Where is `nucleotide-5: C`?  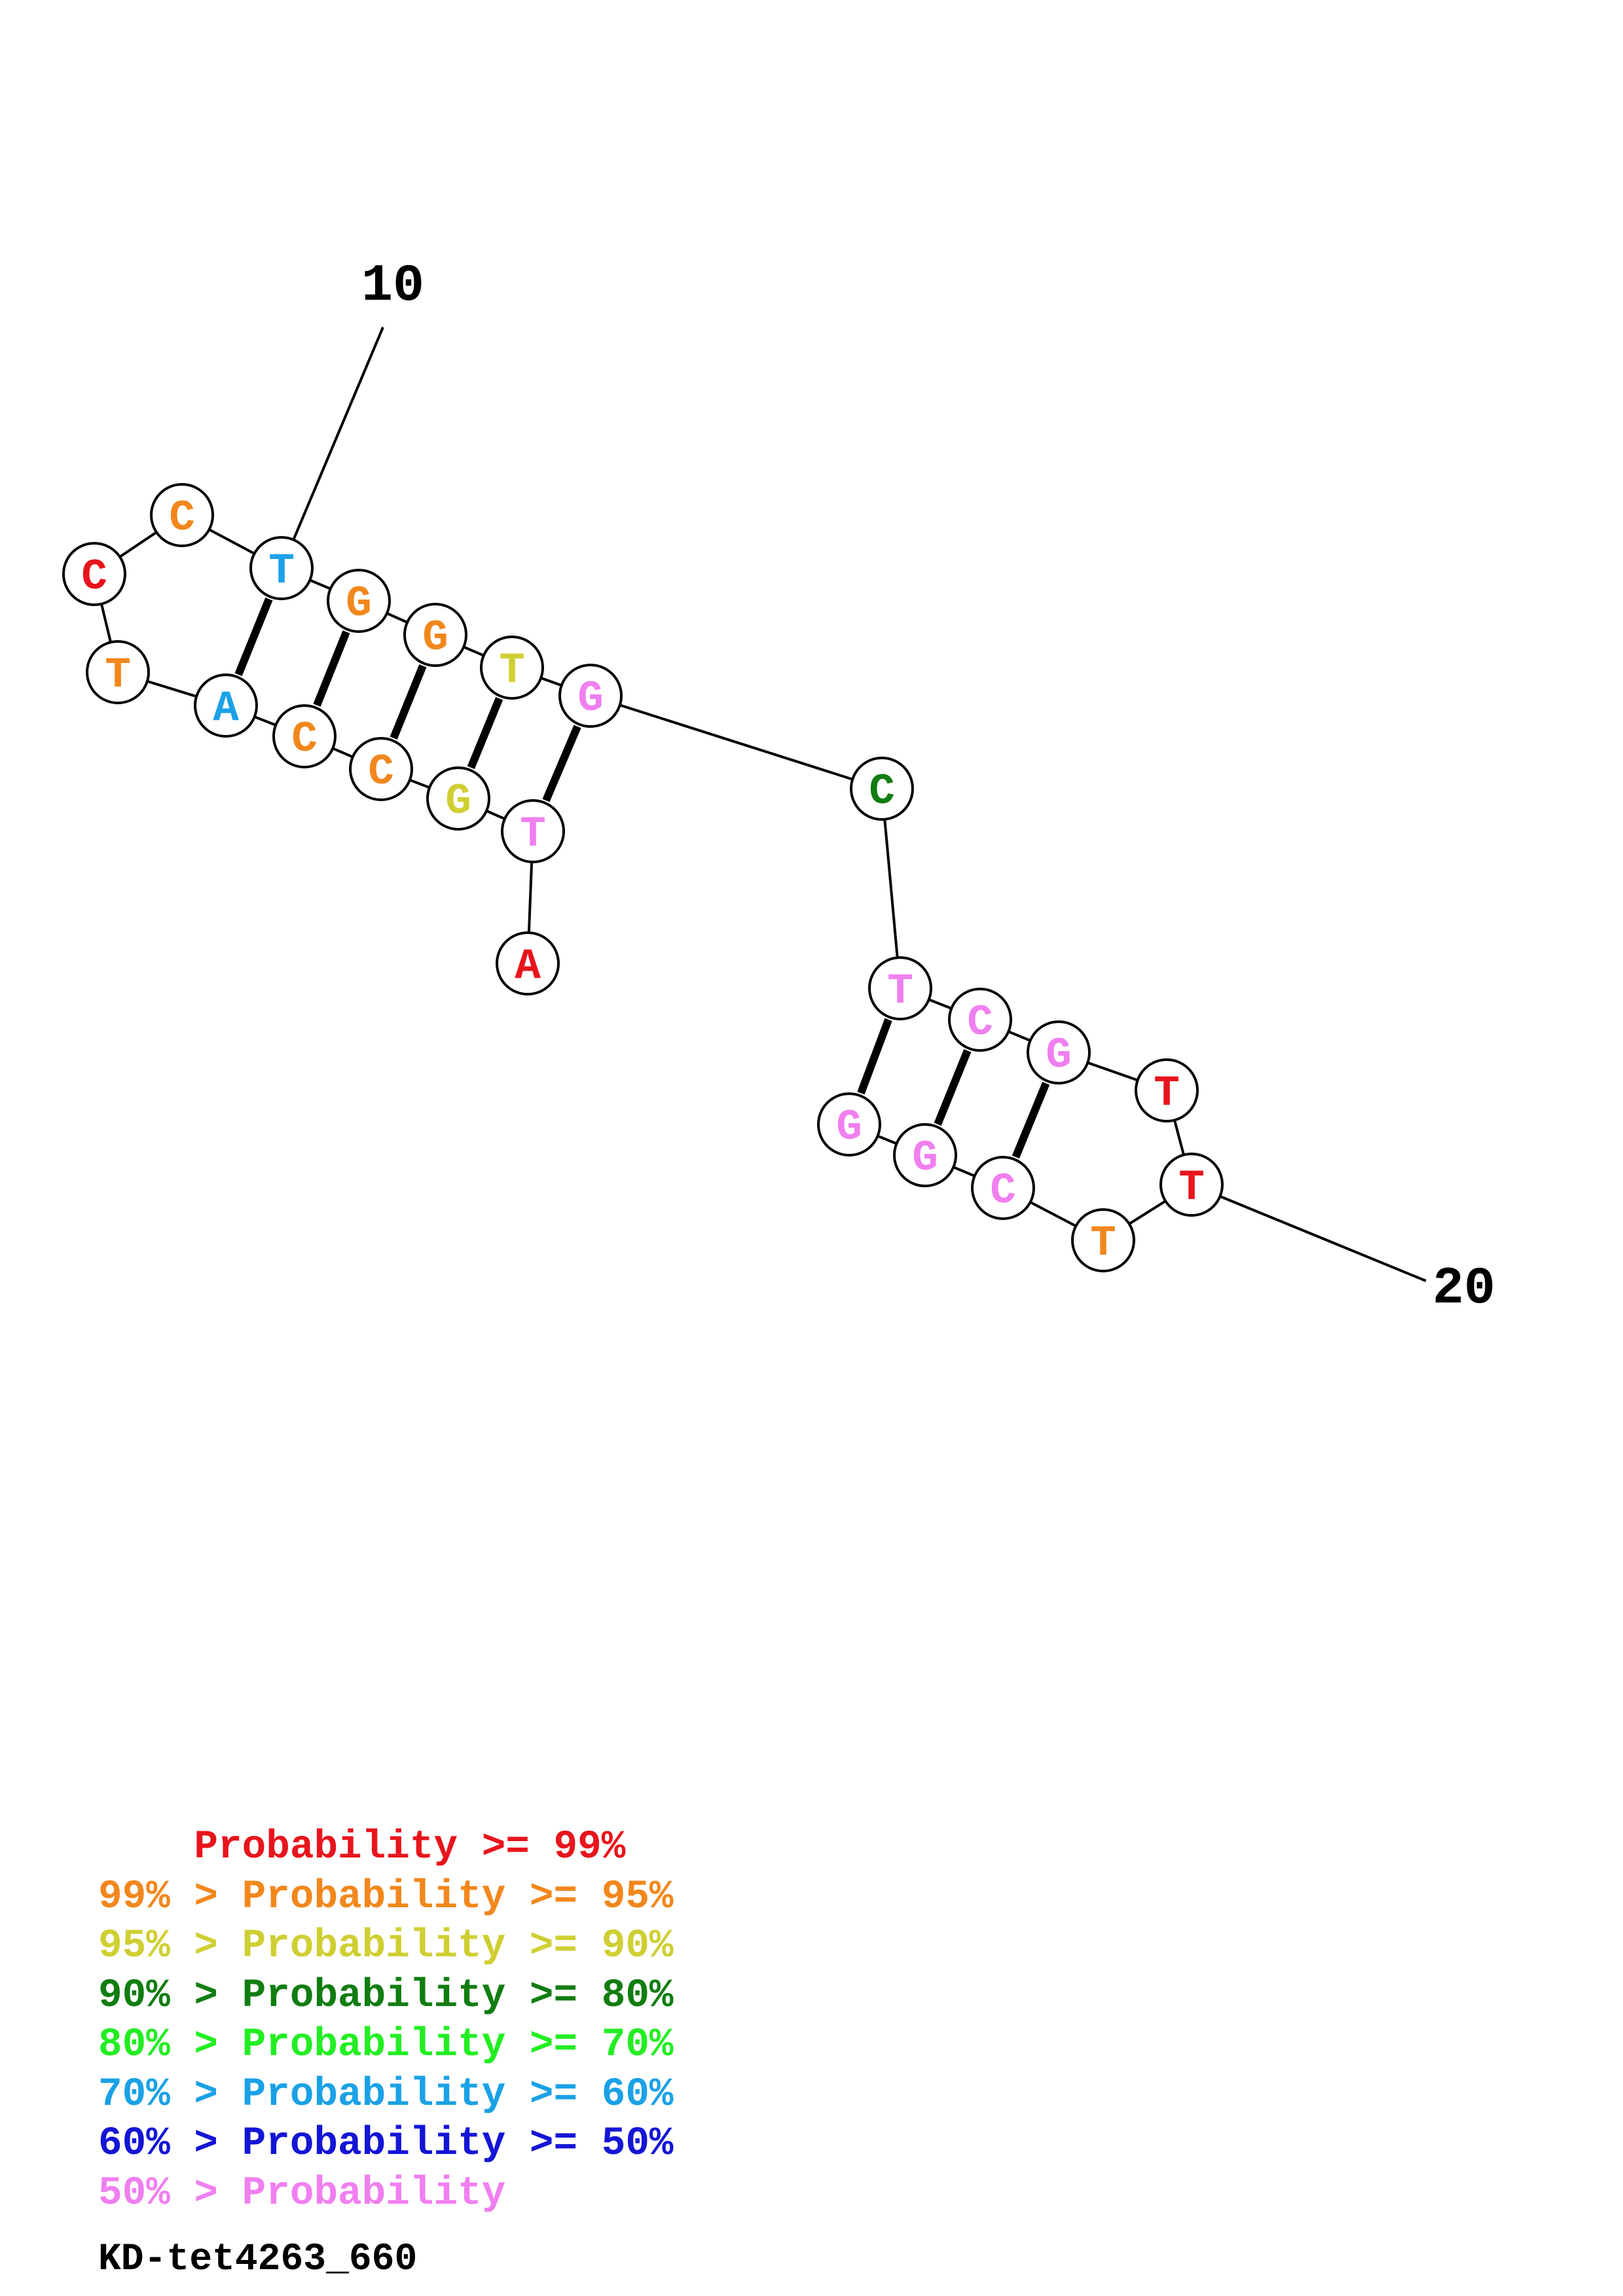 nucleotide-5: C is located at coordinates (304, 736).